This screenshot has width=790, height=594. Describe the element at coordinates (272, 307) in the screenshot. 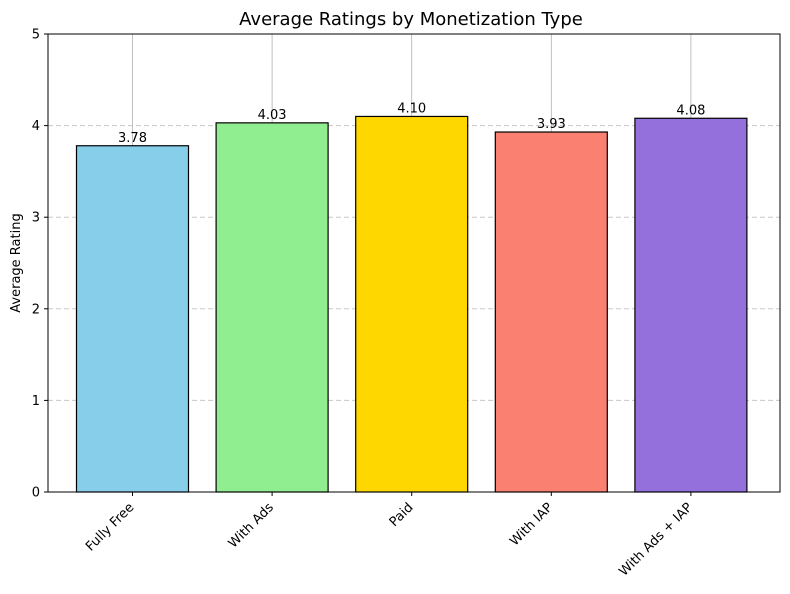

I see `bar-with-ads` at that location.